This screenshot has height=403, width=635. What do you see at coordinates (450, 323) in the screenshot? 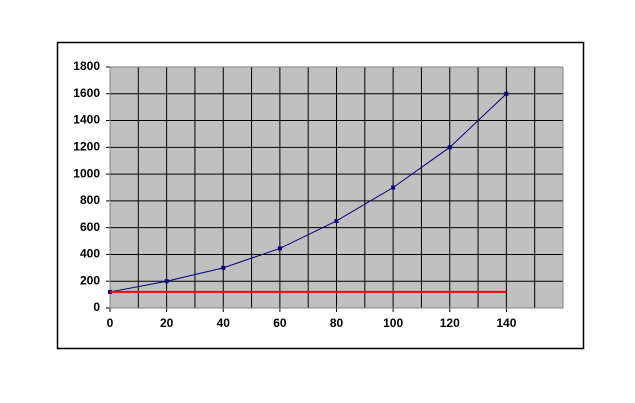
I see `x-tick-label: 120` at bounding box center [450, 323].